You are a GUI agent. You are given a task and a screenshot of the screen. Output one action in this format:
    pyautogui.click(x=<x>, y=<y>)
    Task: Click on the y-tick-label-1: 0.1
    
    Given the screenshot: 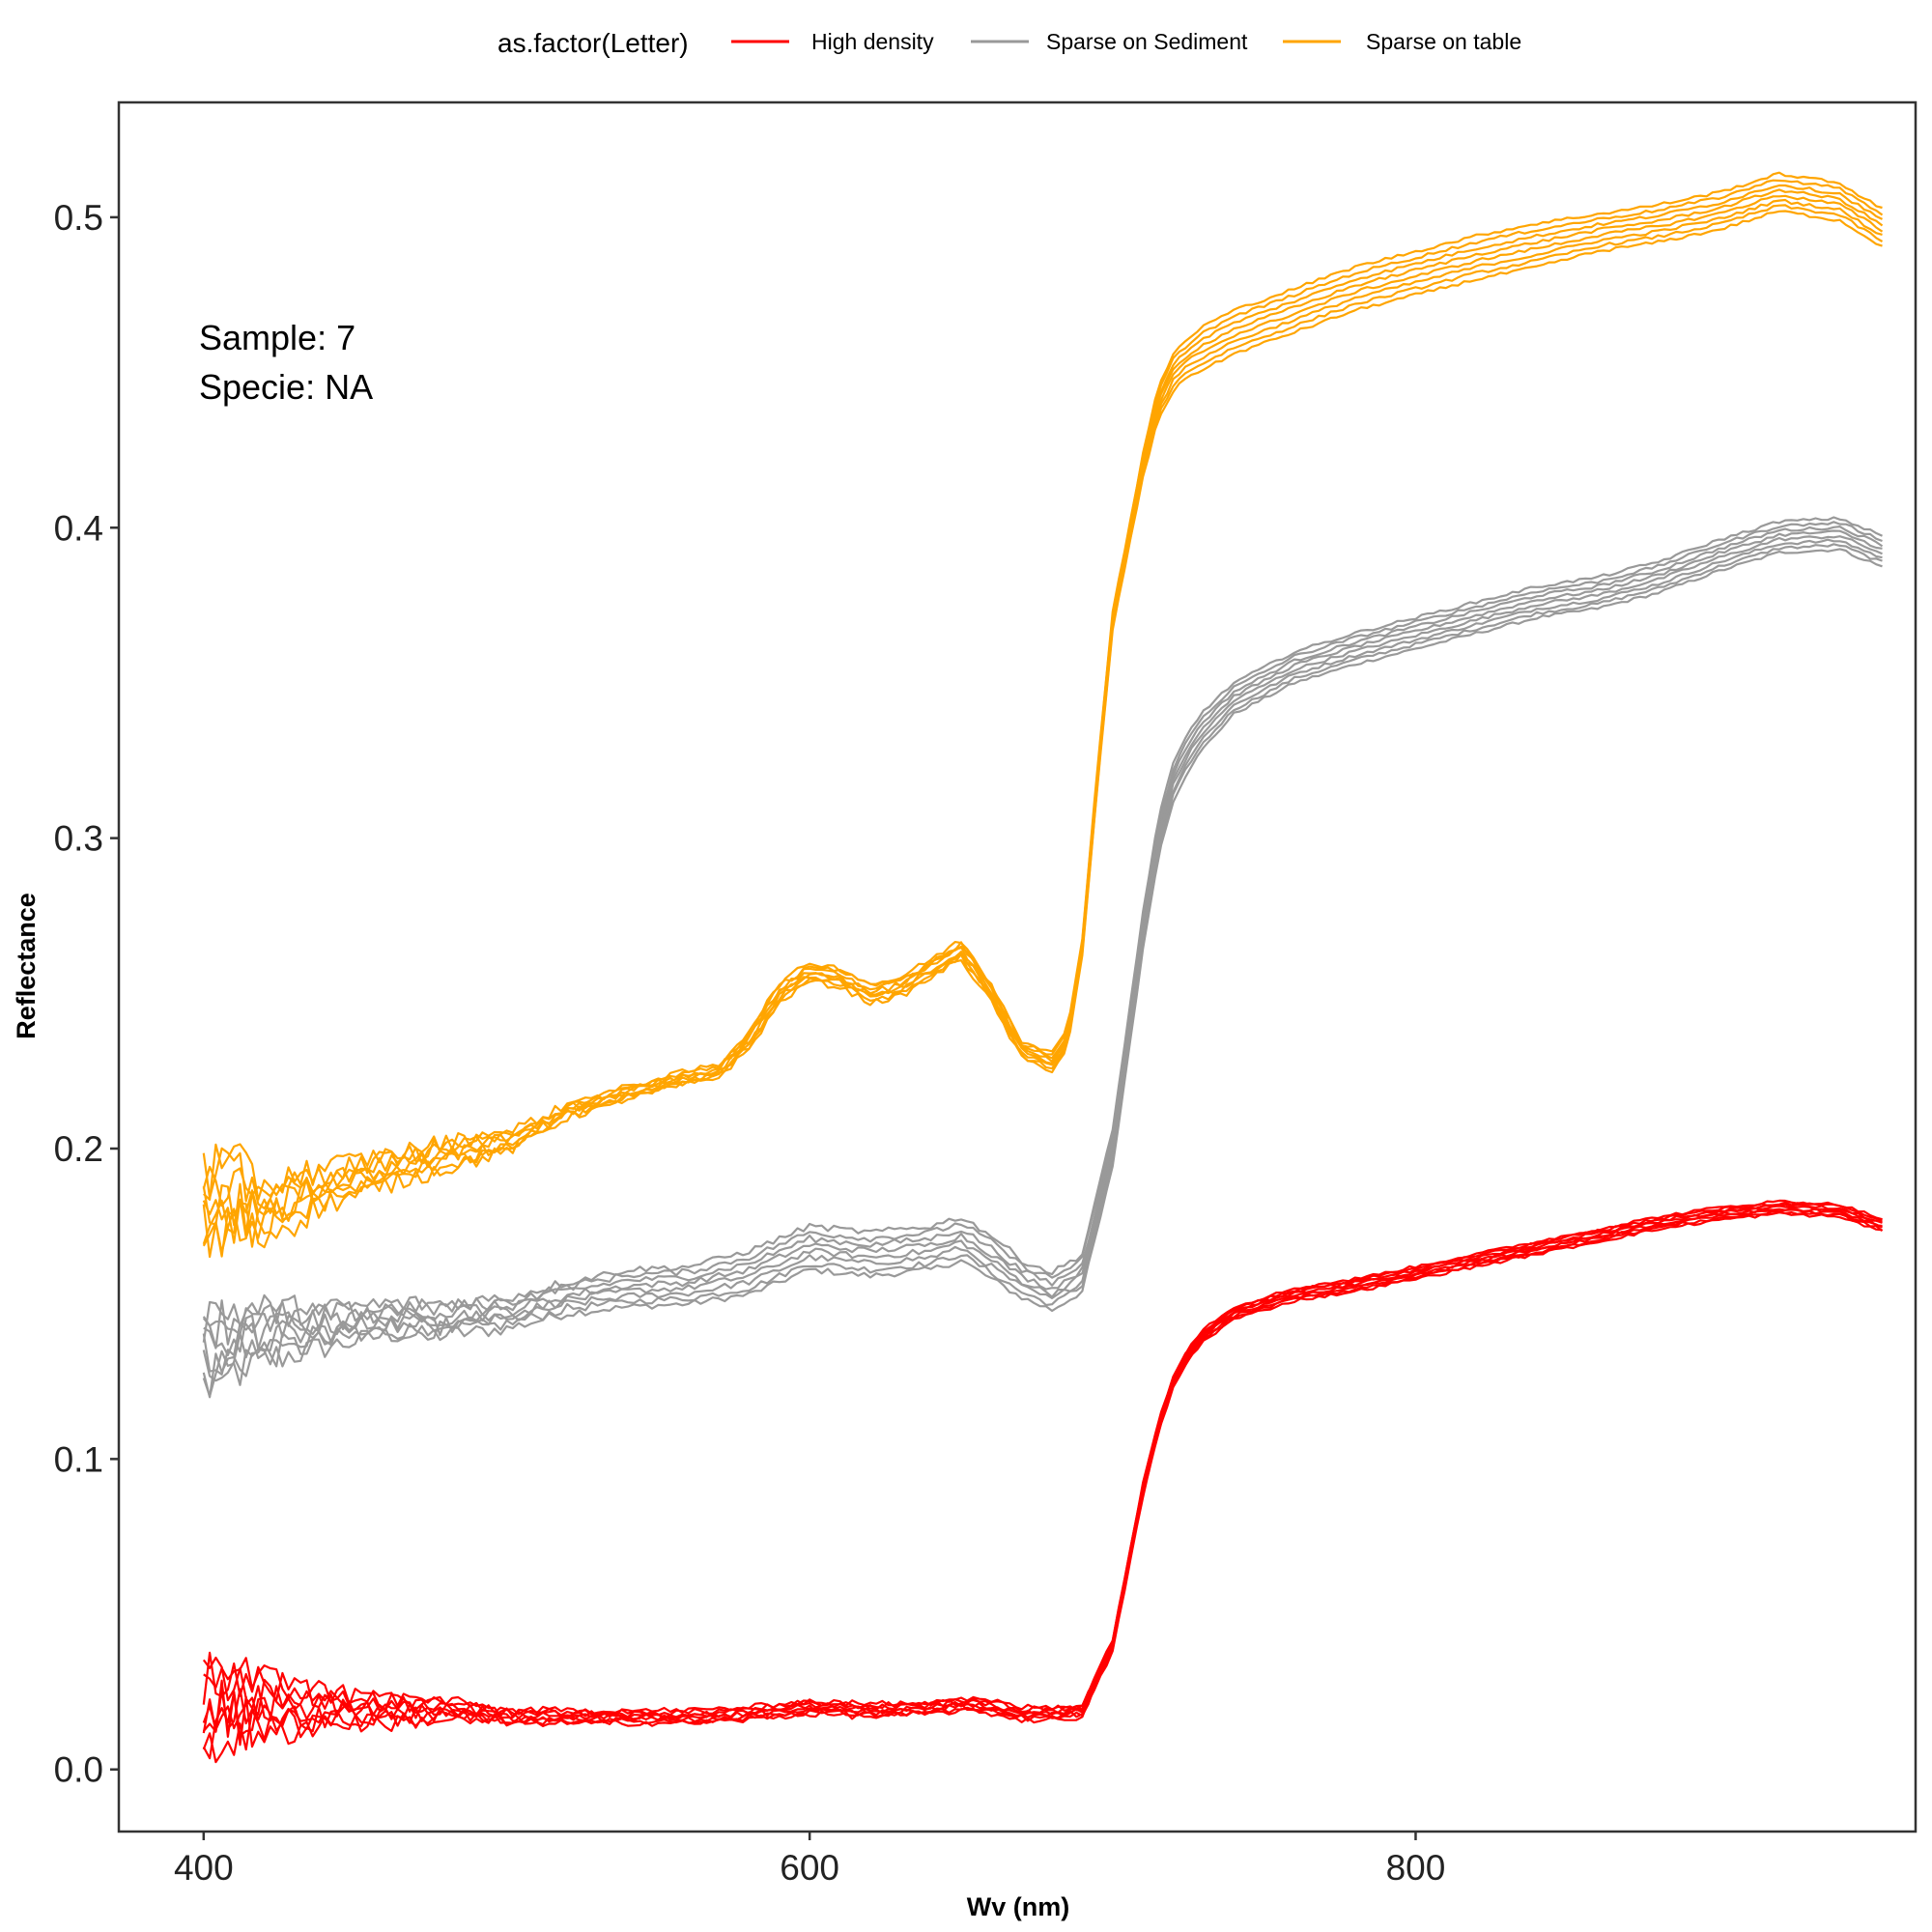 What is the action you would take?
    pyautogui.click(x=78, y=1459)
    